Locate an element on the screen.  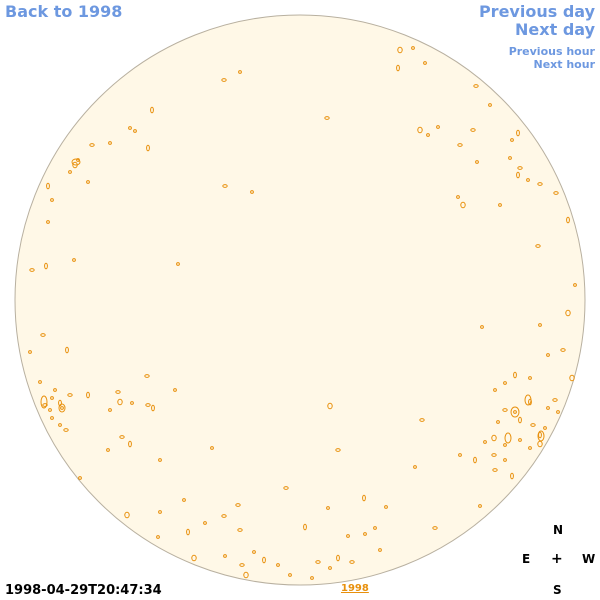
previous-day-link: Previous day is located at coordinates (536, 11).